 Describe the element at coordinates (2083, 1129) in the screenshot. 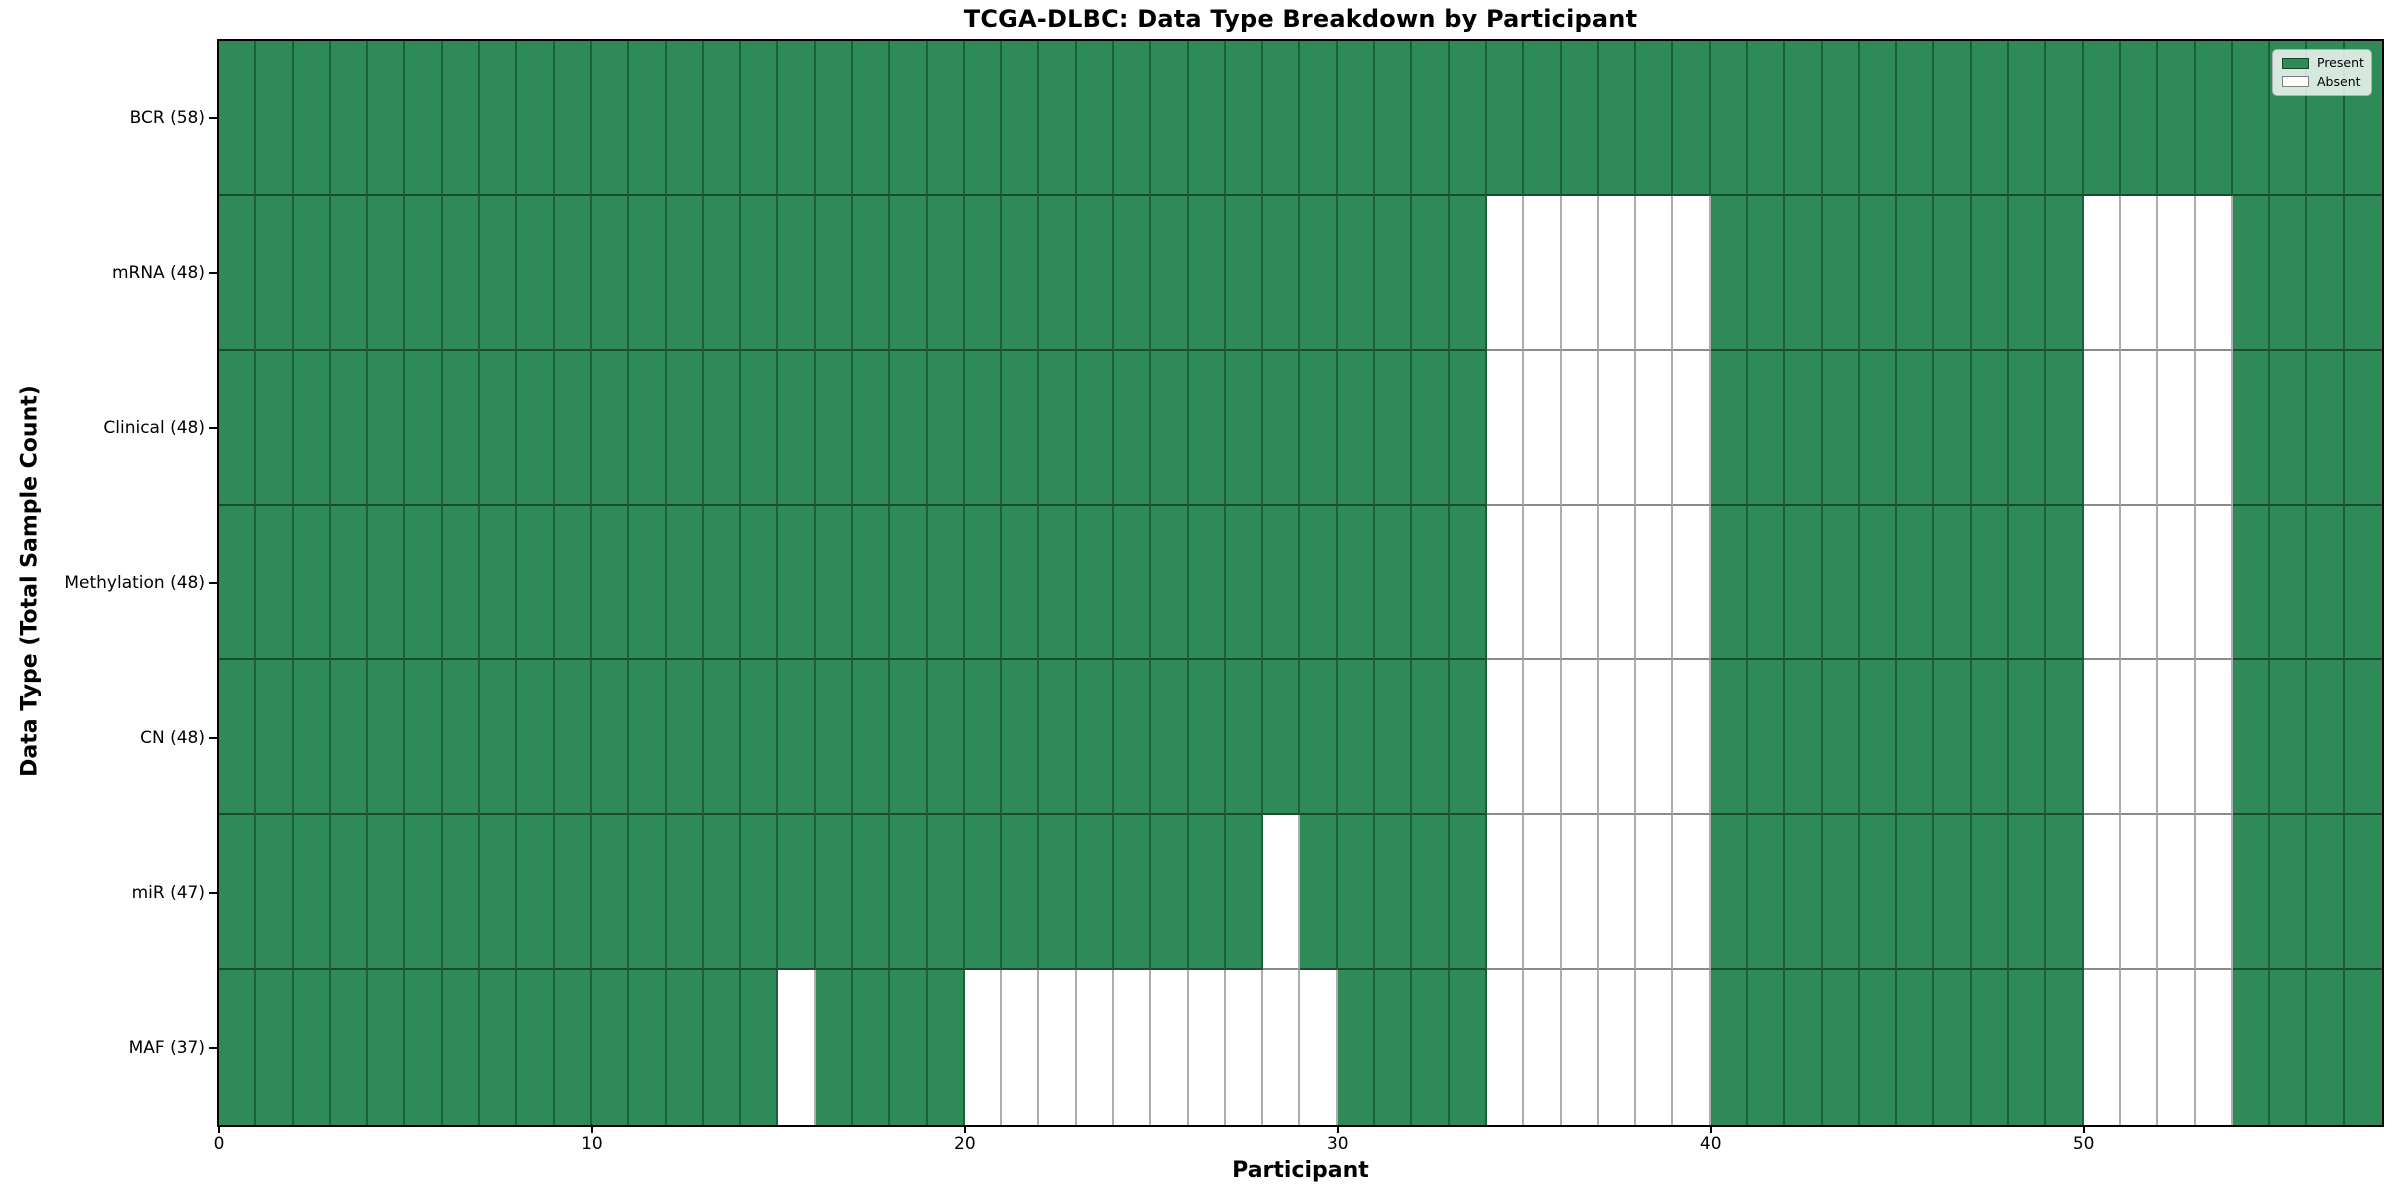

I see `x-tick-mark` at that location.